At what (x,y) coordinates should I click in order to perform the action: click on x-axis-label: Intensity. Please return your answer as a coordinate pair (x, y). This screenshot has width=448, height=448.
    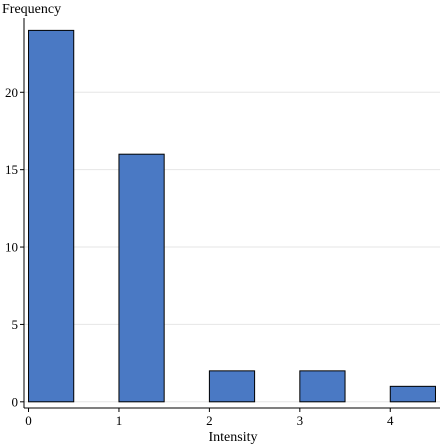
    Looking at the image, I should click on (233, 437).